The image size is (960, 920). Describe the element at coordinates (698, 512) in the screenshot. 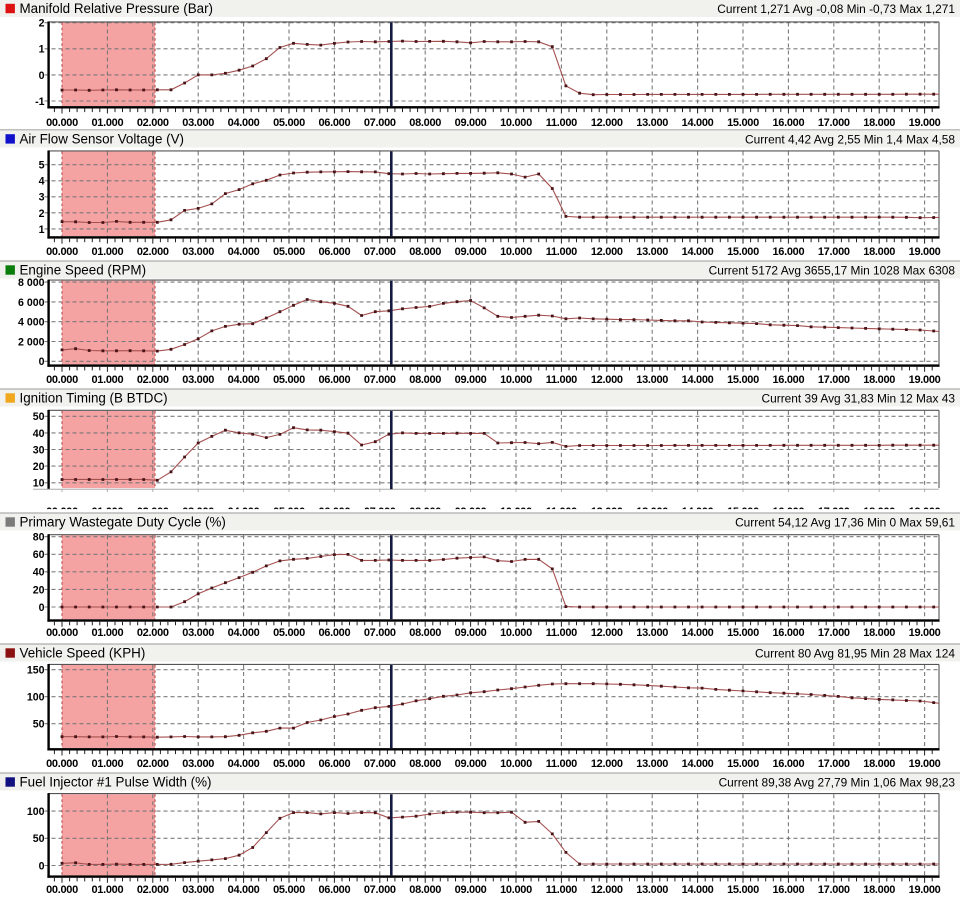

I see `svg-text: 14.000` at that location.